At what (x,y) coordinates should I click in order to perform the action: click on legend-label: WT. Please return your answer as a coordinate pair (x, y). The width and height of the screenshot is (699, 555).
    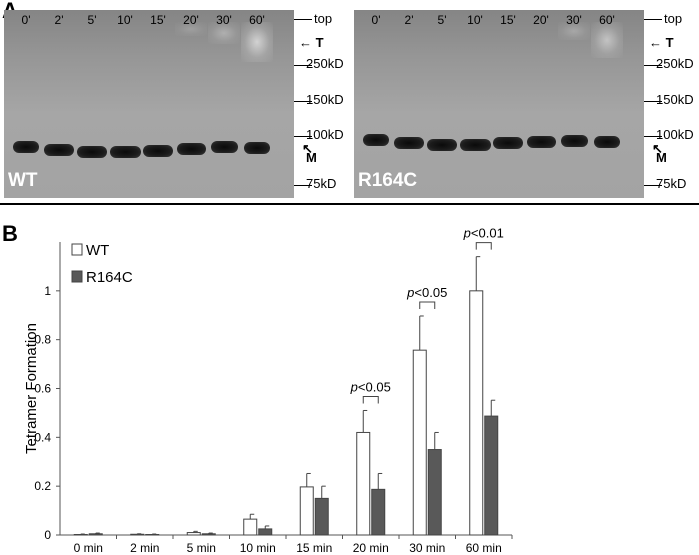
    Looking at the image, I should click on (97, 250).